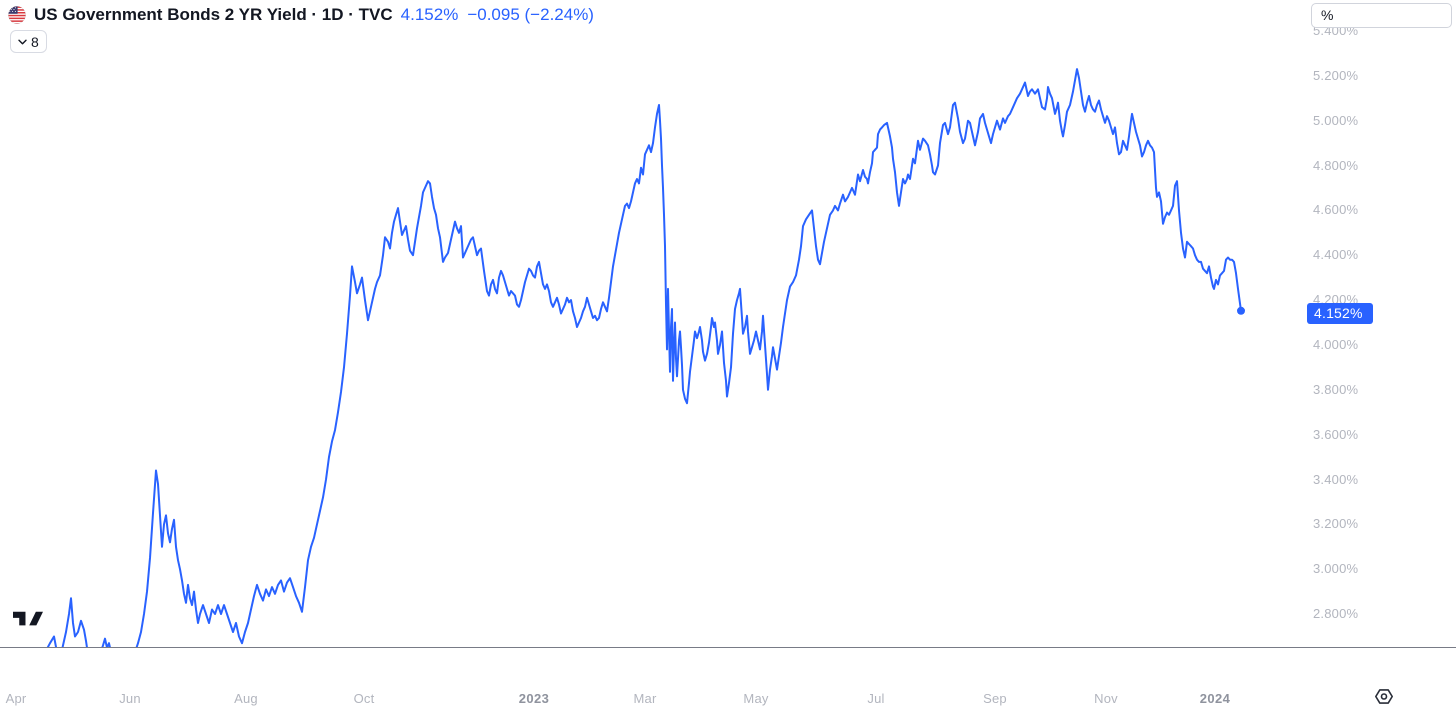 The image size is (1456, 711). Describe the element at coordinates (429, 14) in the screenshot. I see `last-price-value: 4.152%` at that location.